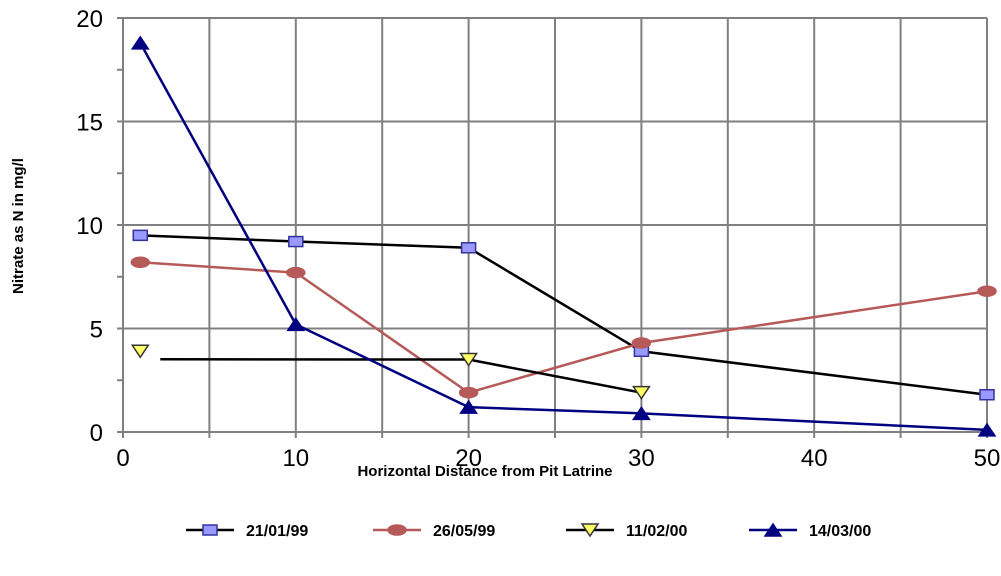 Image resolution: width=1001 pixels, height=576 pixels. Describe the element at coordinates (468, 458) in the screenshot. I see `x-tick-label: 20` at that location.